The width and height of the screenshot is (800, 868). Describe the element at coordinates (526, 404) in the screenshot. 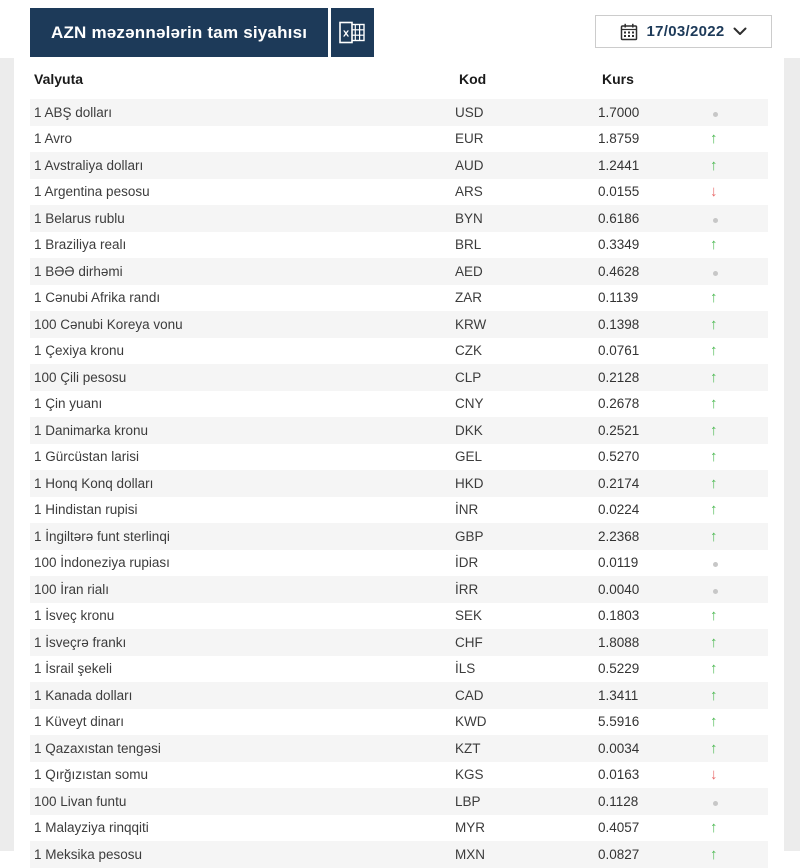

I see `currency-code: CNY` at that location.